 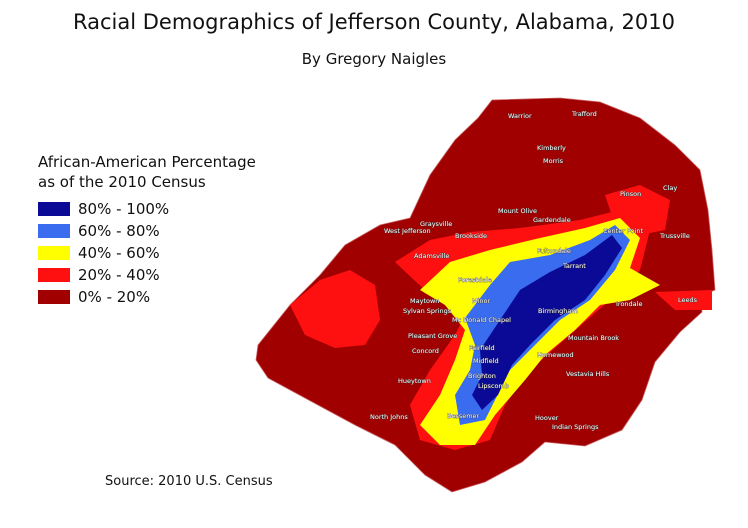 I want to click on place-label: North Johns, so click(x=389, y=417).